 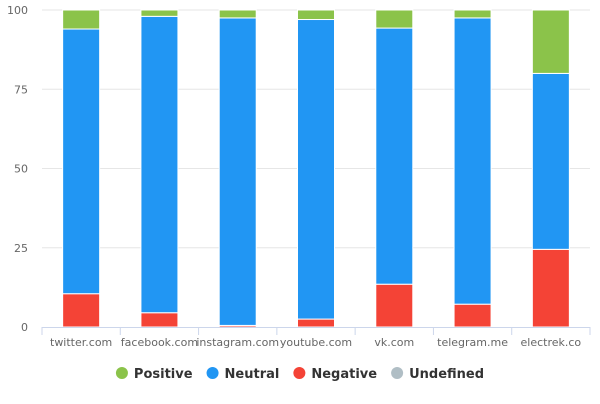 I want to click on y-tick-label: 100, so click(x=17, y=10).